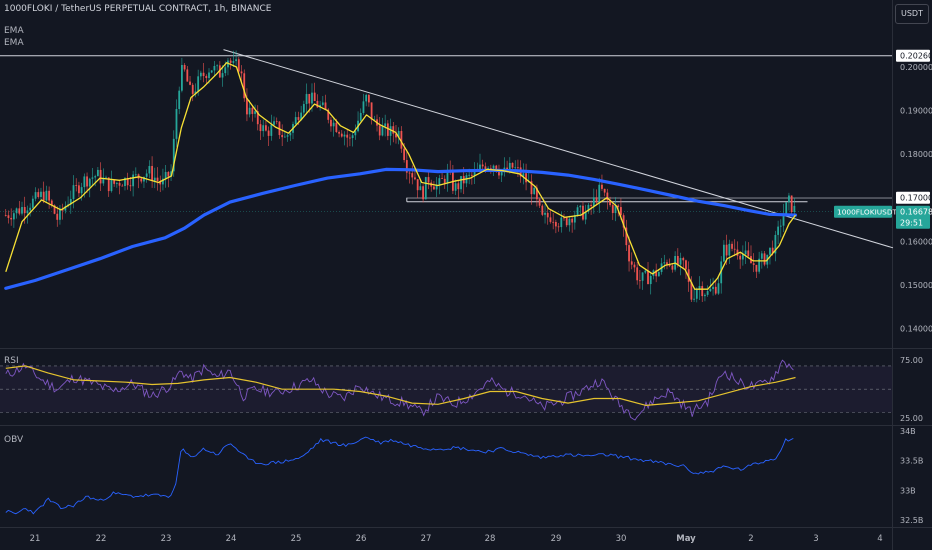  What do you see at coordinates (916, 154) in the screenshot?
I see `price-tick-label: 0.18000` at bounding box center [916, 154].